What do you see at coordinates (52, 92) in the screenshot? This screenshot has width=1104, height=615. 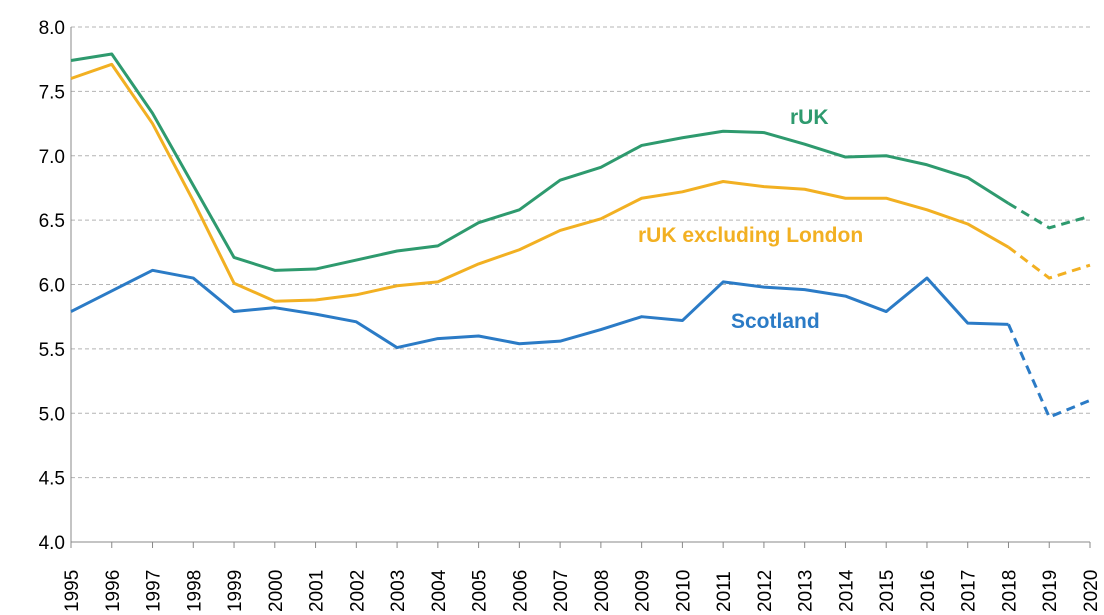 I see `y-tick-label: 7.5` at bounding box center [52, 92].